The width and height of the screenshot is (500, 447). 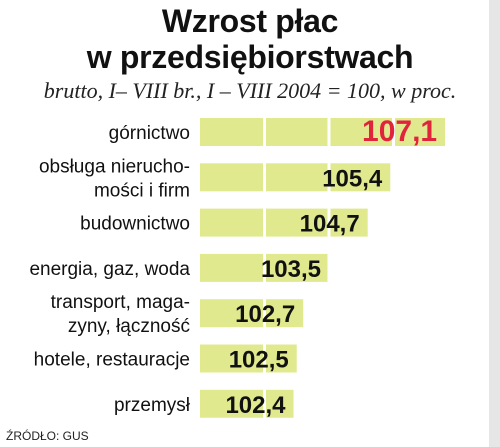 I want to click on category-label: transport, maga-, so click(x=120, y=302).